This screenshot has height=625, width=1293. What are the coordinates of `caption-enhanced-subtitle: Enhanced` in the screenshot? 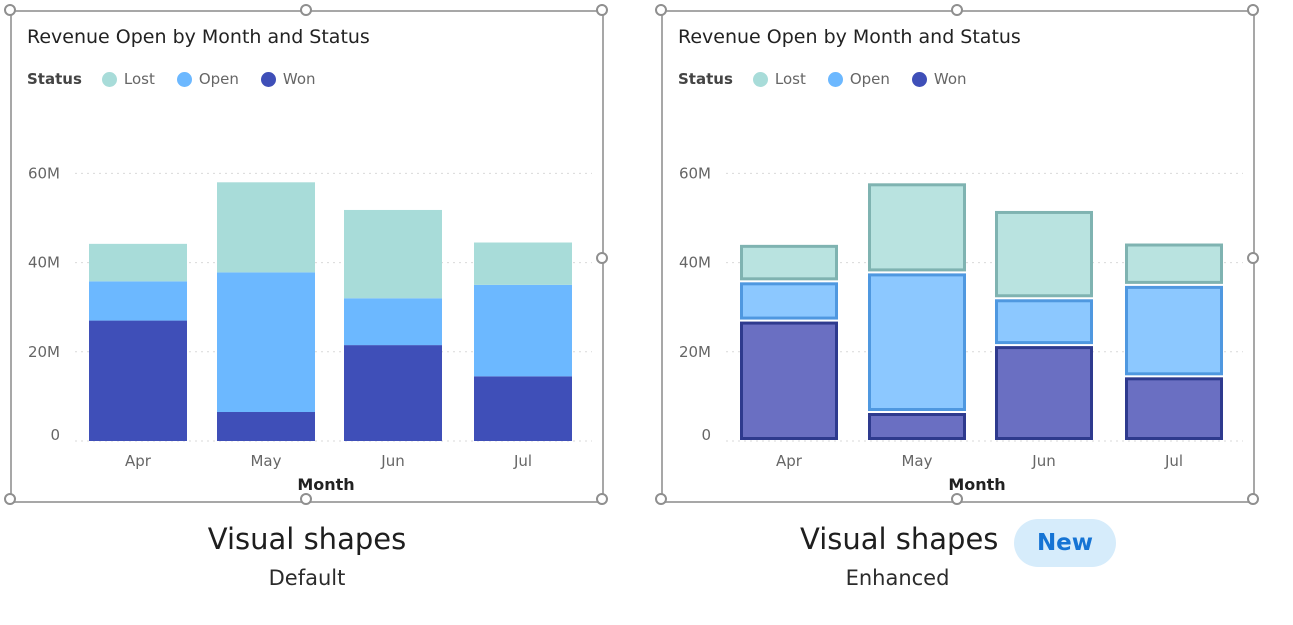 It's located at (897, 578).